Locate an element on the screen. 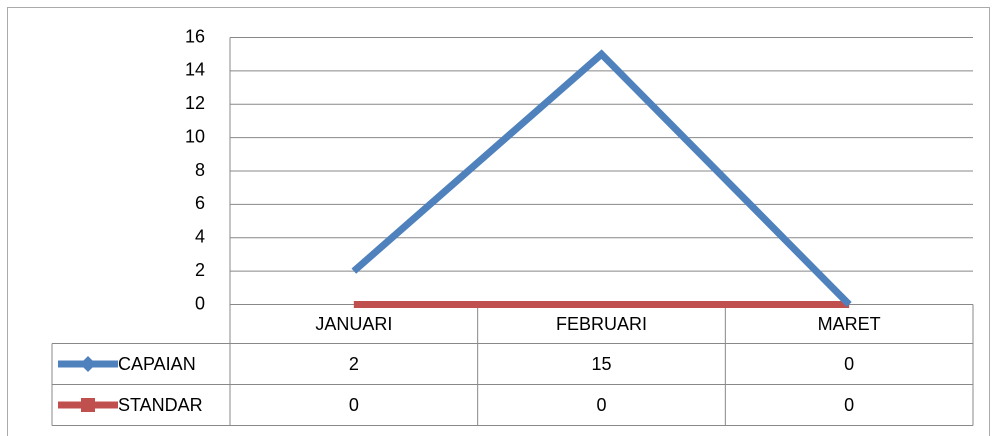 This screenshot has height=436, width=997. y-tick-label: 8 is located at coordinates (200, 170).